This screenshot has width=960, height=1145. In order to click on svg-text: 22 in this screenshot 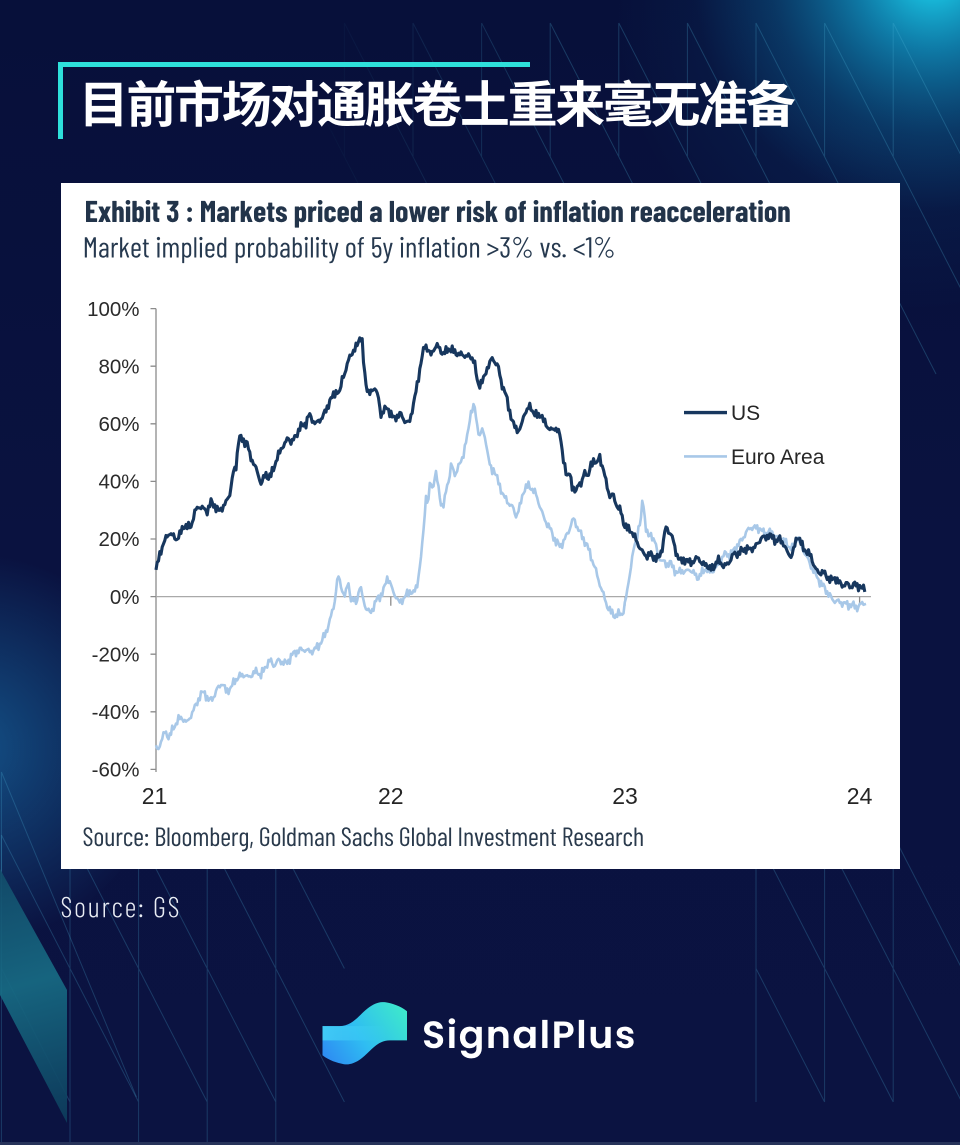, I will do `click(391, 796)`.